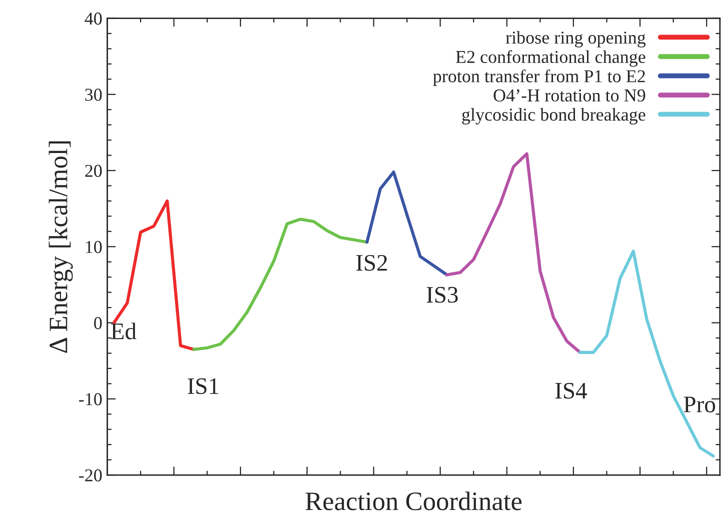 The image size is (725, 522). Describe the element at coordinates (700, 404) in the screenshot. I see `annotation: Pro` at that location.